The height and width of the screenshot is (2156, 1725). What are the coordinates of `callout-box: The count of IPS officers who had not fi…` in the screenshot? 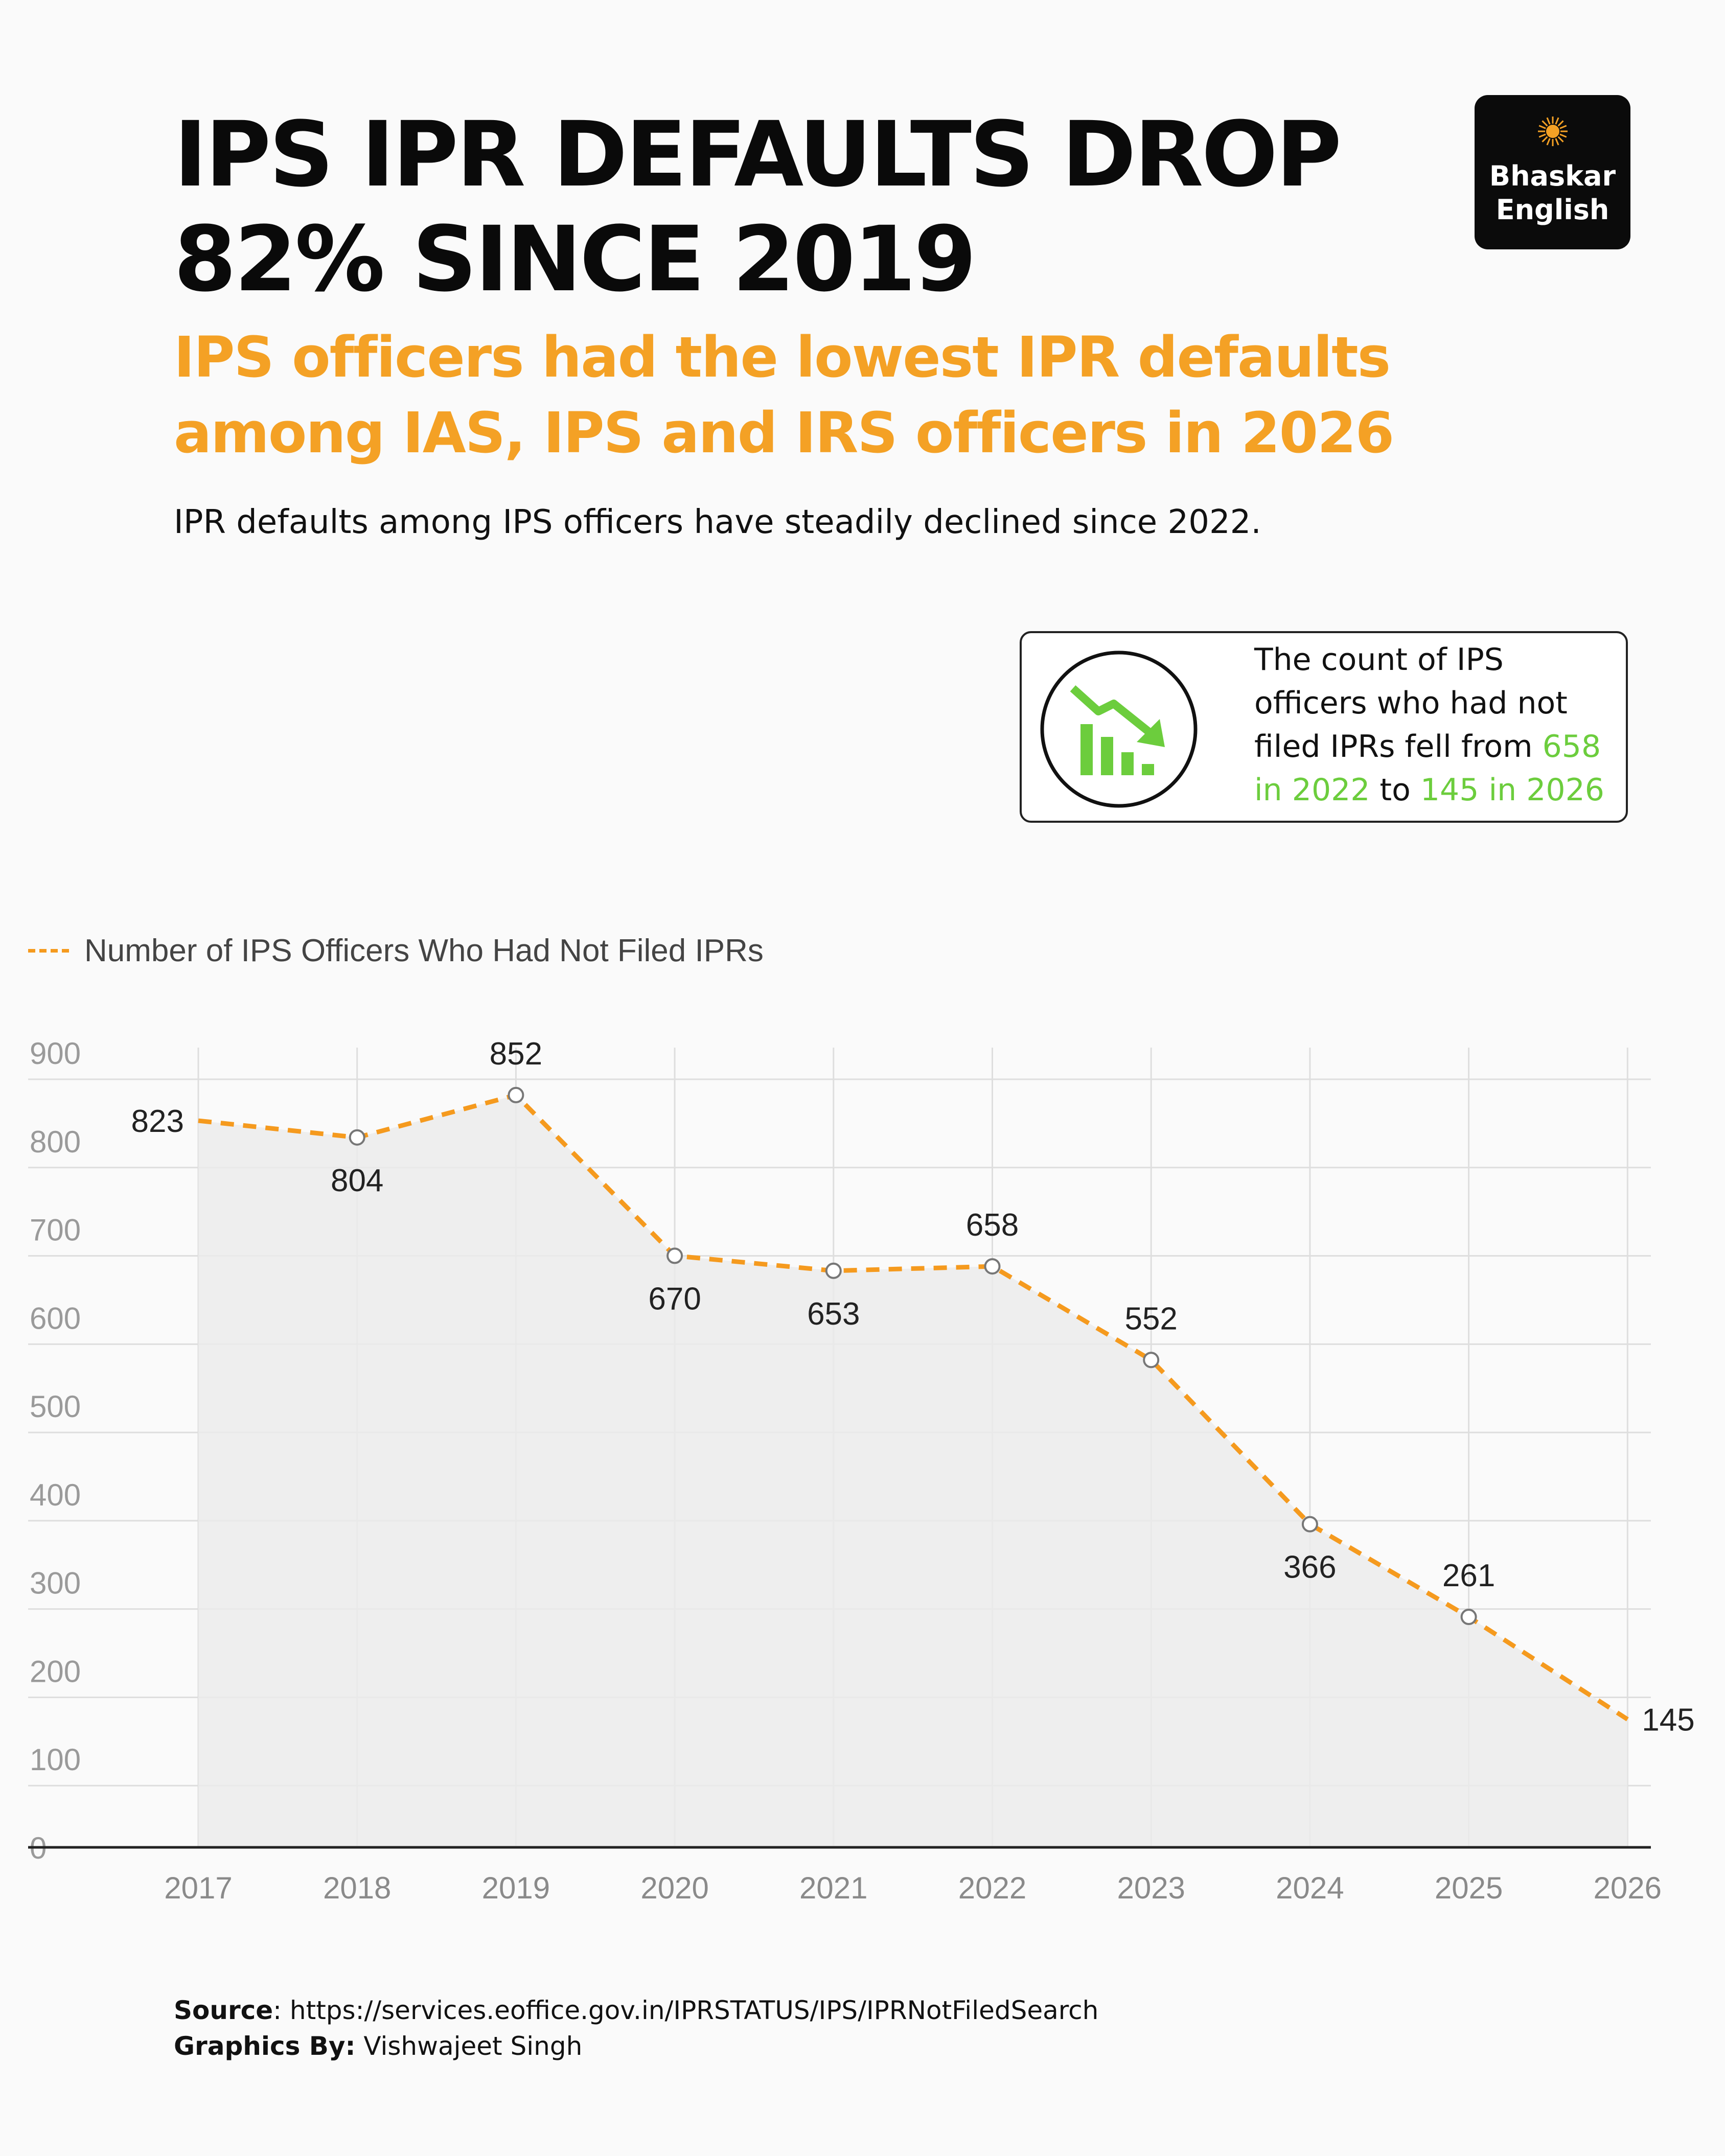 It's located at (1324, 727).